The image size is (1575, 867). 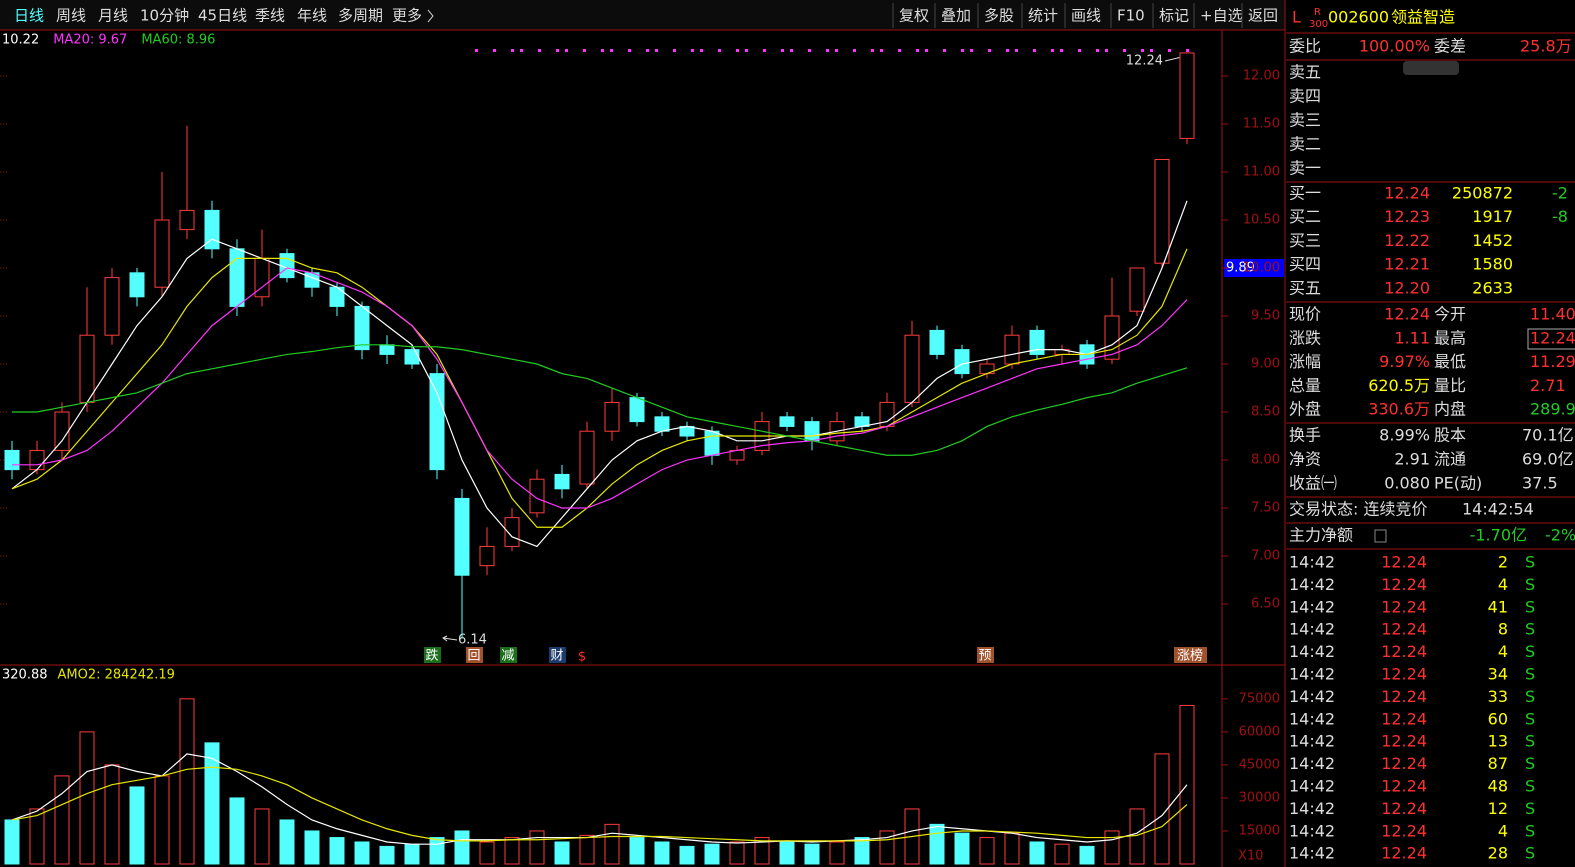 I want to click on panel-text: 卖二, so click(x=1305, y=144).